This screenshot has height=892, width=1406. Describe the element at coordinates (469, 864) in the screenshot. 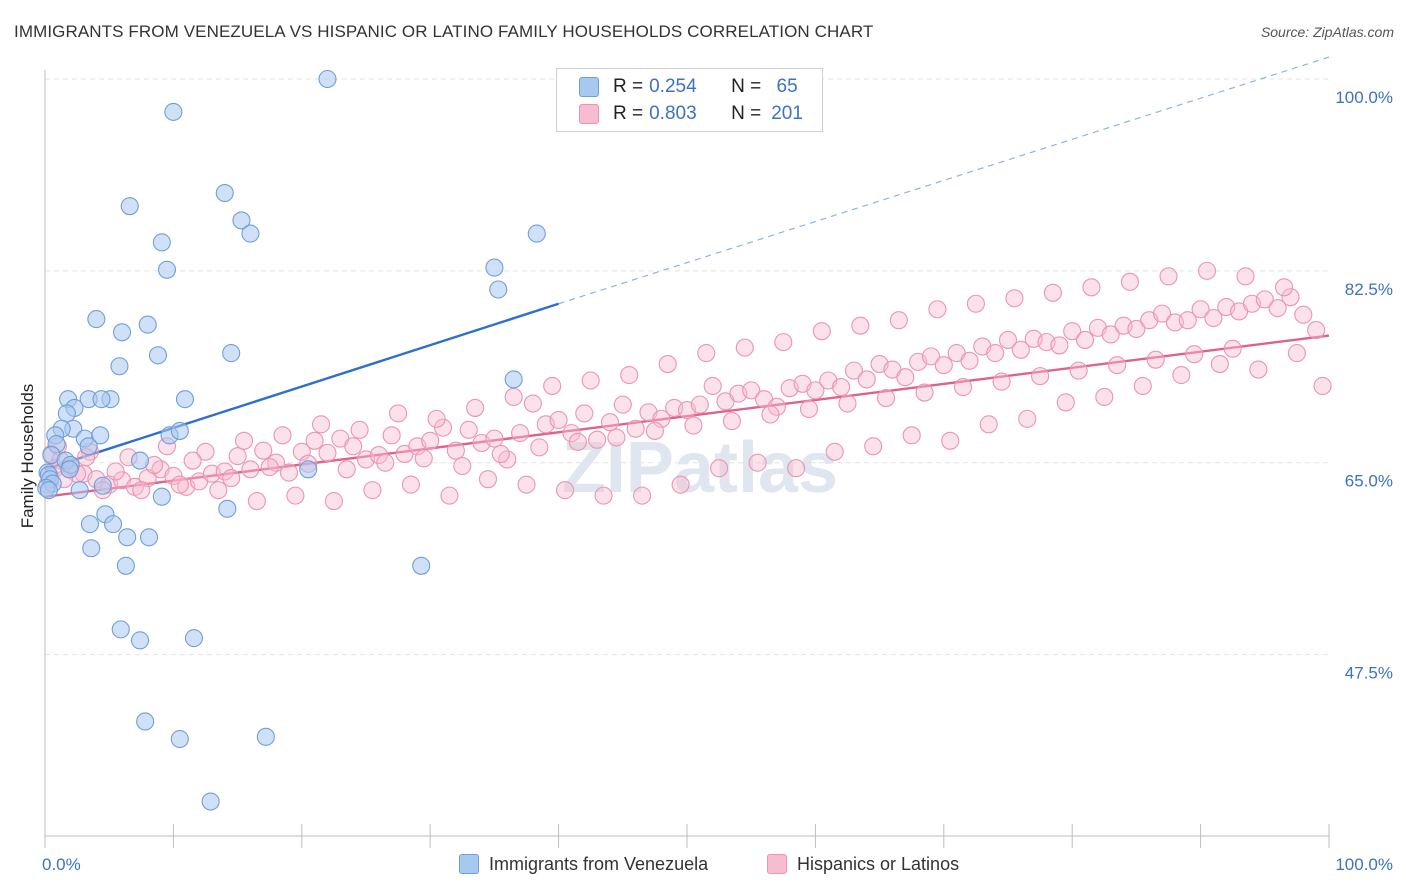

I see `bottom-legend-swatch-blue` at that location.